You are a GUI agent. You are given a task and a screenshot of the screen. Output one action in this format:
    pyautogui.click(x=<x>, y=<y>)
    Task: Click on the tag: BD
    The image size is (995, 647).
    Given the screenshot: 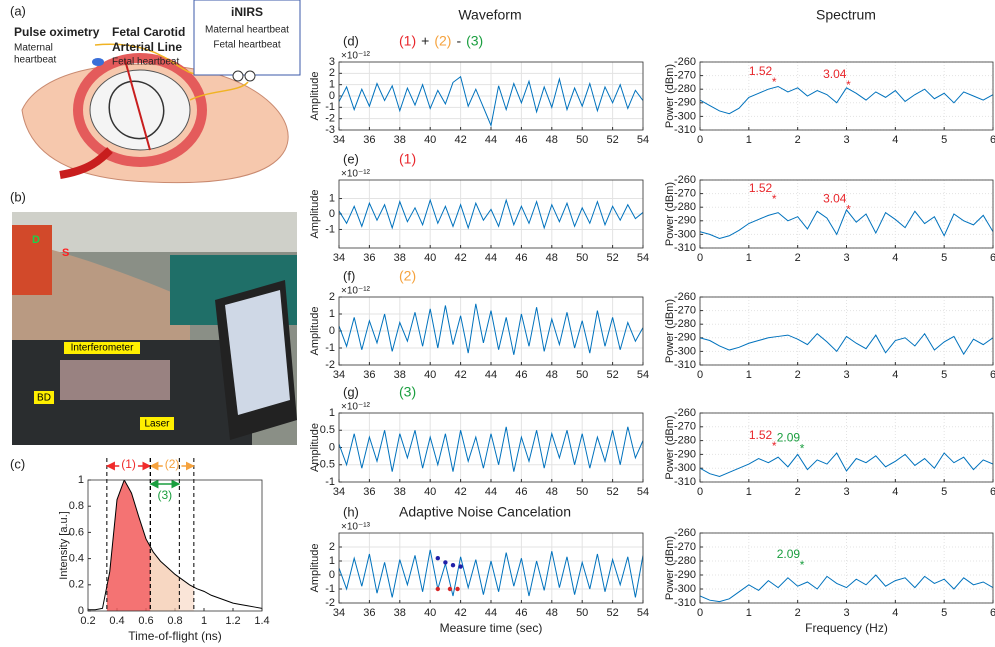 What is the action you would take?
    pyautogui.click(x=44, y=398)
    